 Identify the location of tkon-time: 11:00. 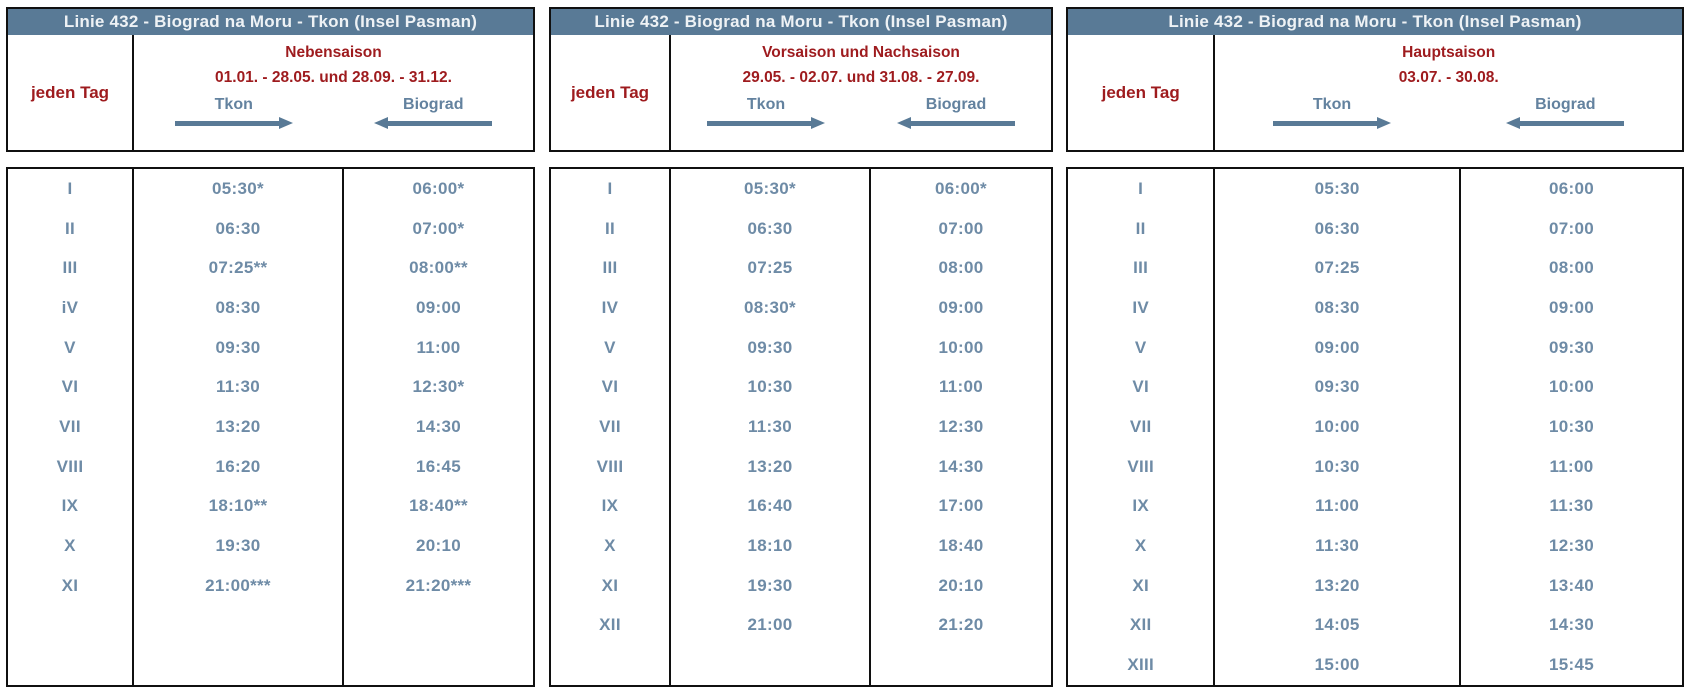
(1338, 506).